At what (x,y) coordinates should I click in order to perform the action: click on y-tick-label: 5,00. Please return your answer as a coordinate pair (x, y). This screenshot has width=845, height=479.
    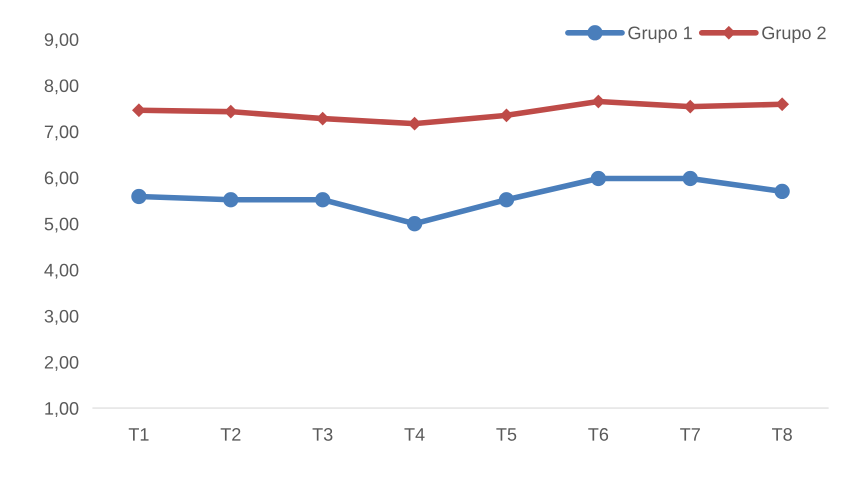
    Looking at the image, I should click on (61, 225).